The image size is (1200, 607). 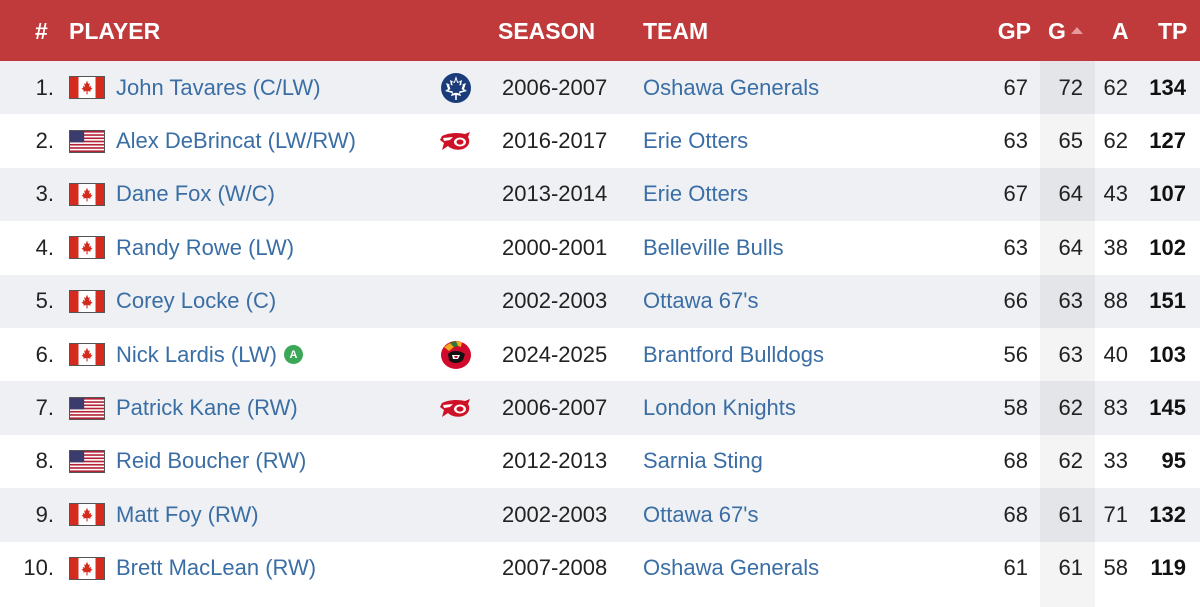 I want to click on team-link: Belleville Bulls, so click(x=713, y=247).